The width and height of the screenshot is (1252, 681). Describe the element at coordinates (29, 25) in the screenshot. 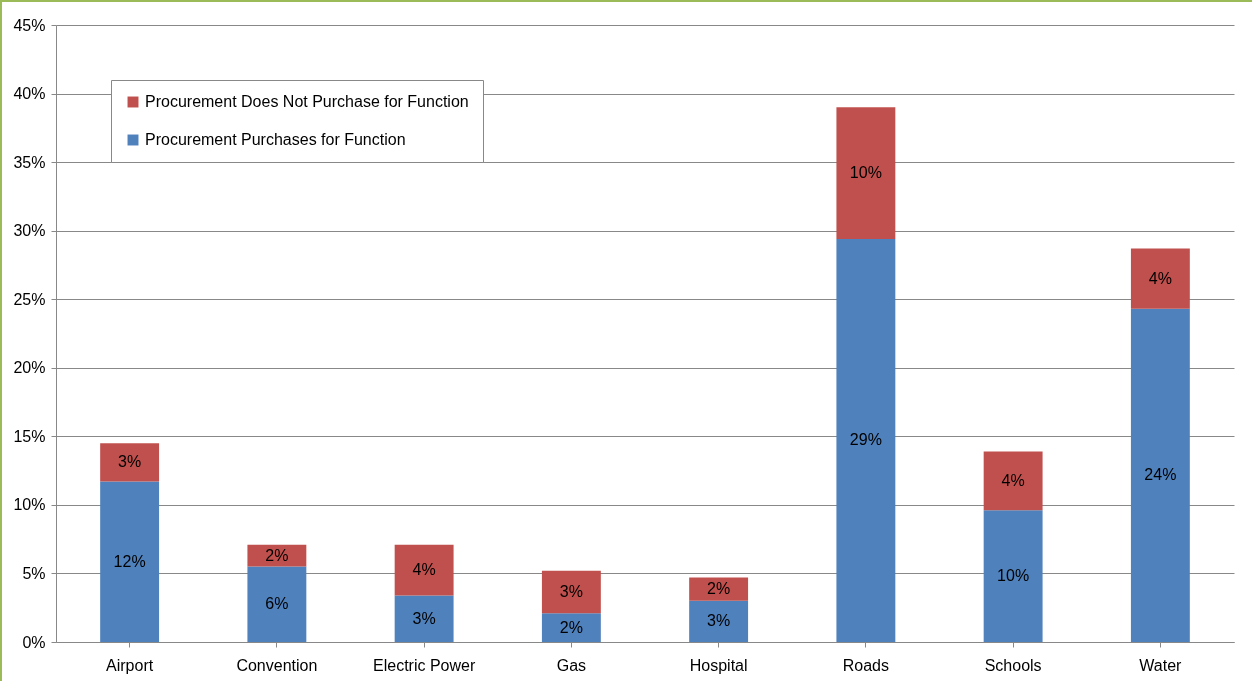

I see `y-tick-label: 45%` at that location.